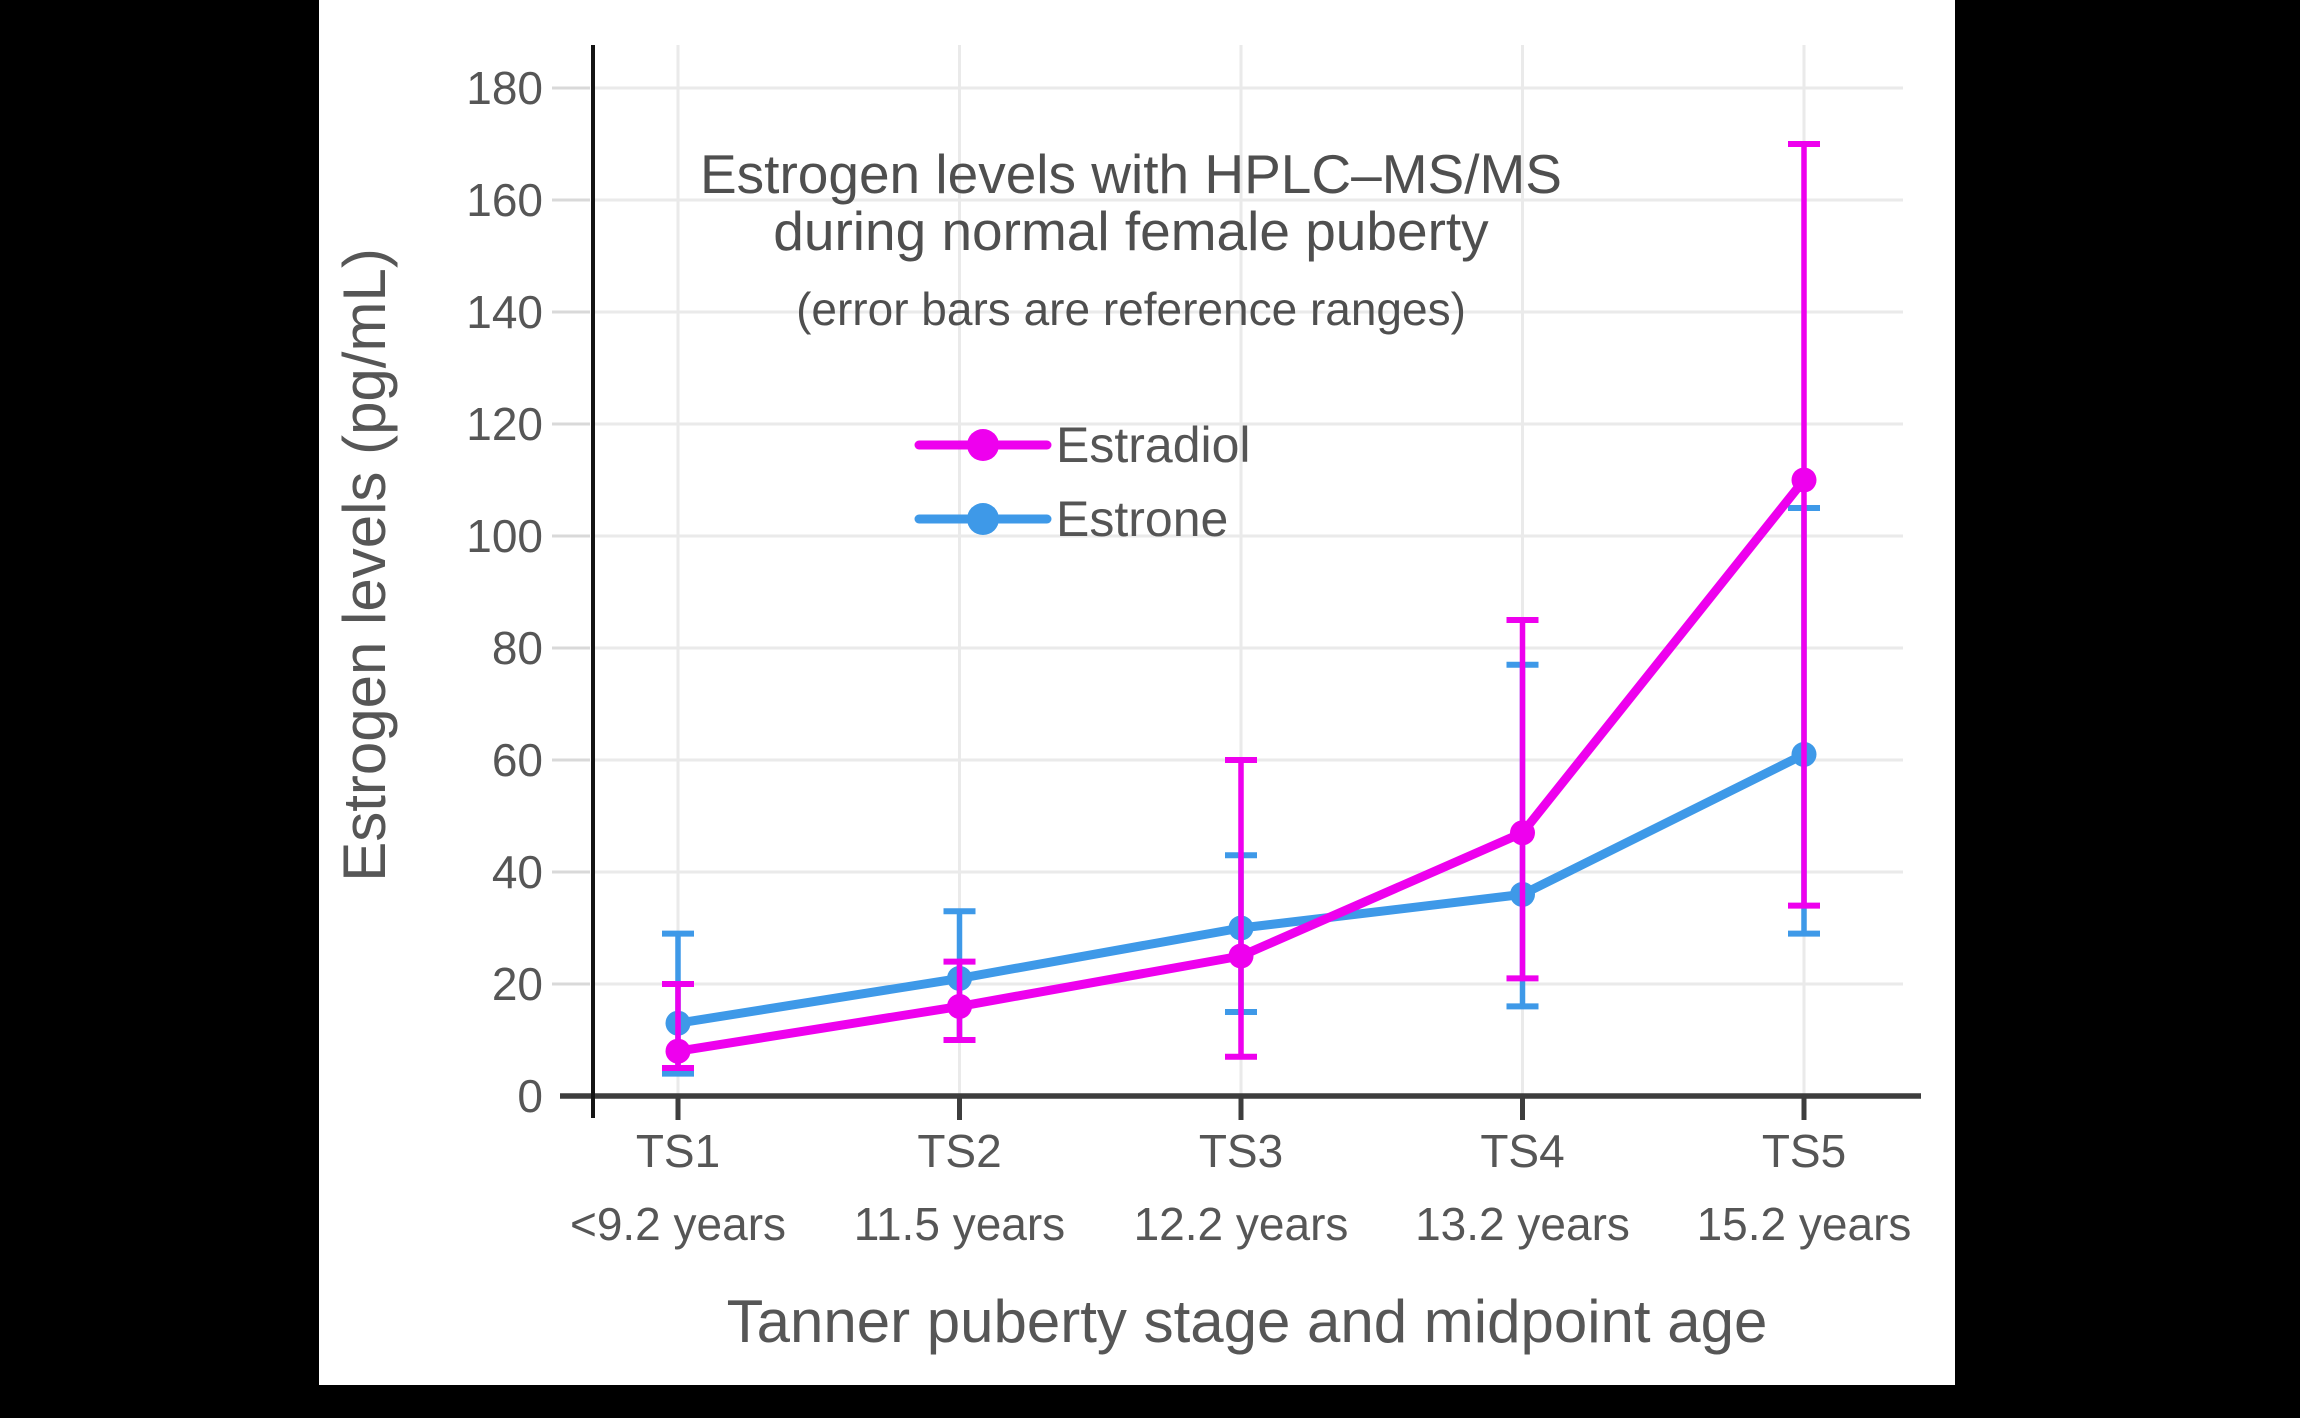 Image resolution: width=2300 pixels, height=1418 pixels. What do you see at coordinates (1241, 1224) in the screenshot?
I see `x-age-label-TS3: 12.2 years` at bounding box center [1241, 1224].